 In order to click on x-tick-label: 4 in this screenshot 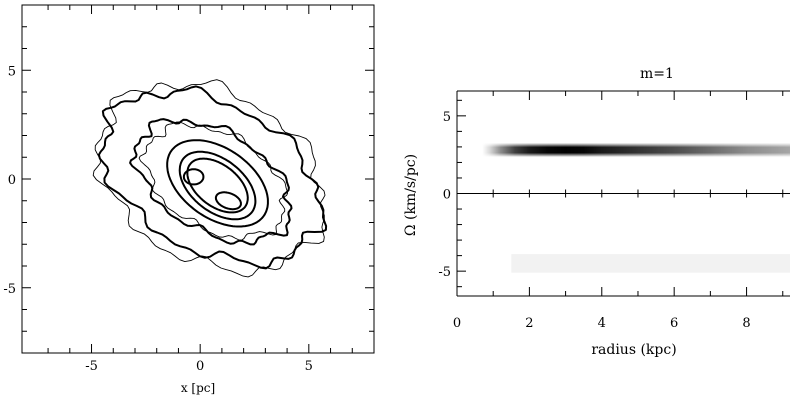, I will do `click(602, 323)`.